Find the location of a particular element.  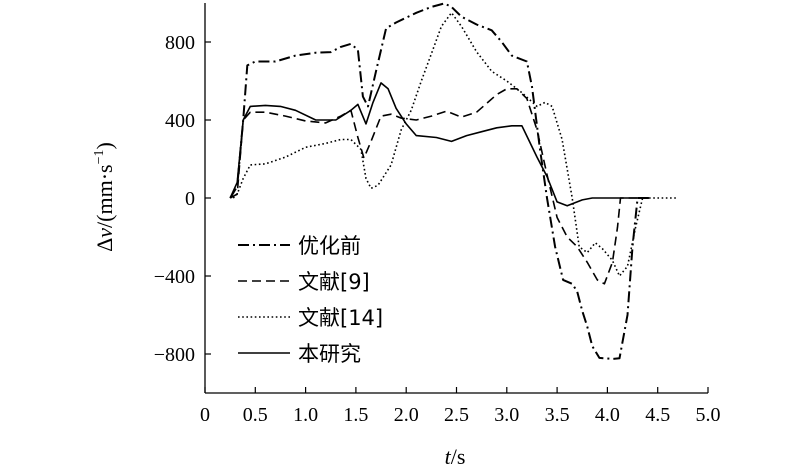

legend-label: 本研究 is located at coordinates (329, 354).